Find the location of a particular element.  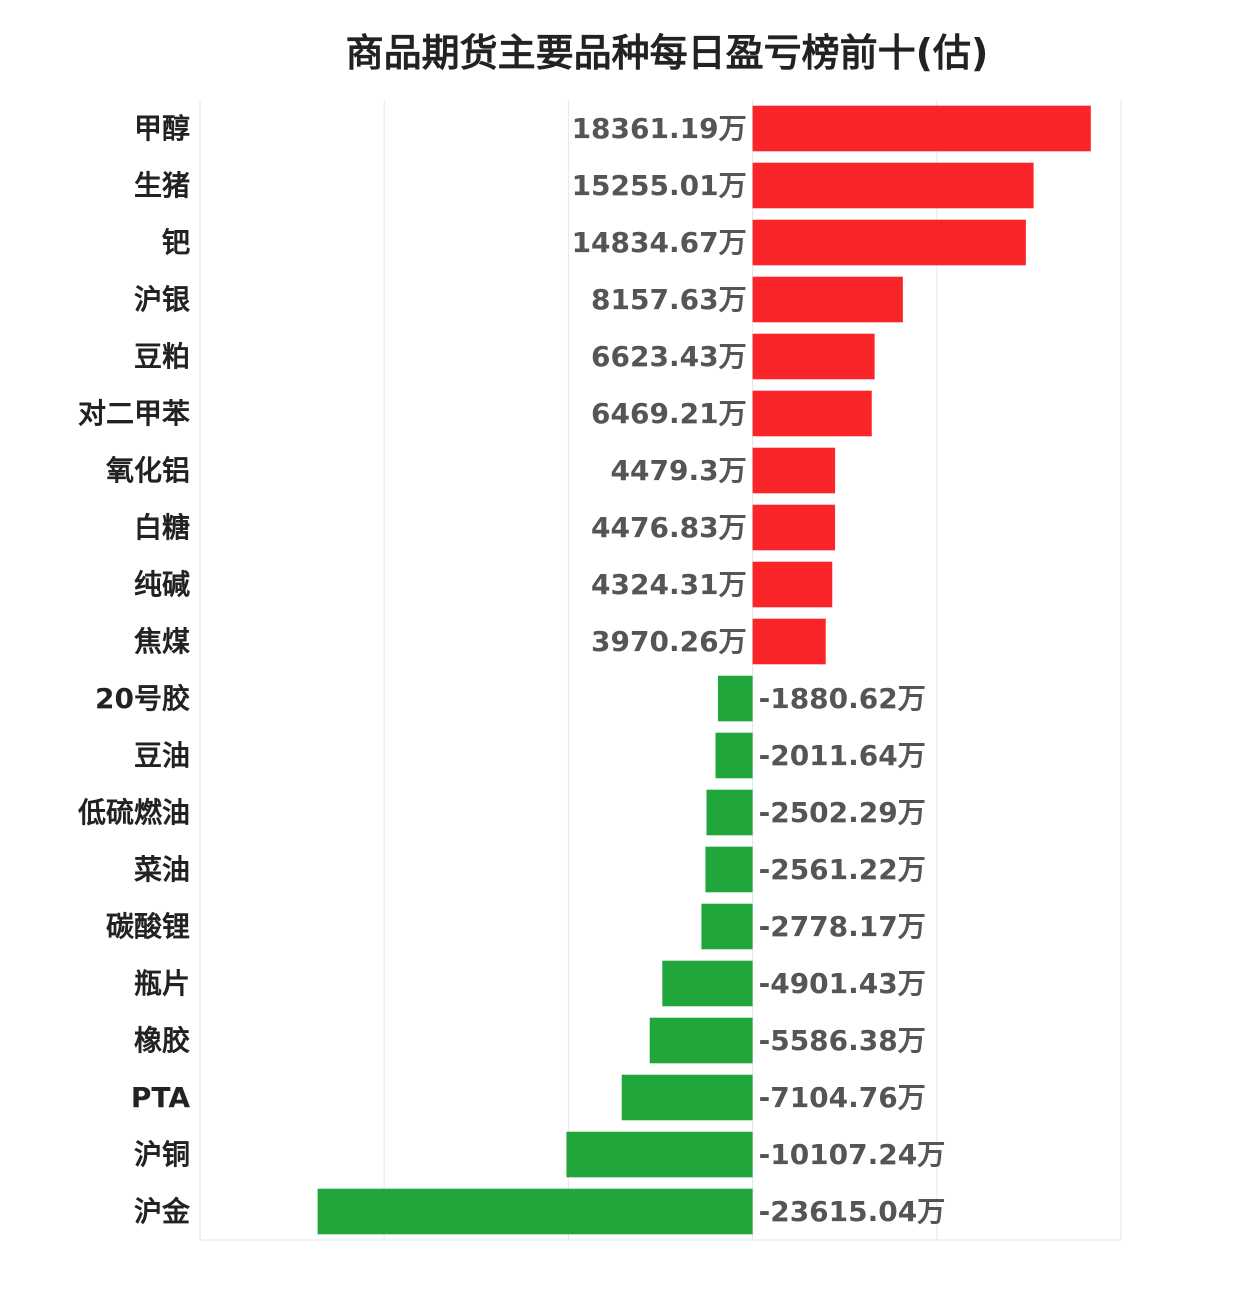

value-label: -2561.22万 is located at coordinates (842, 869).